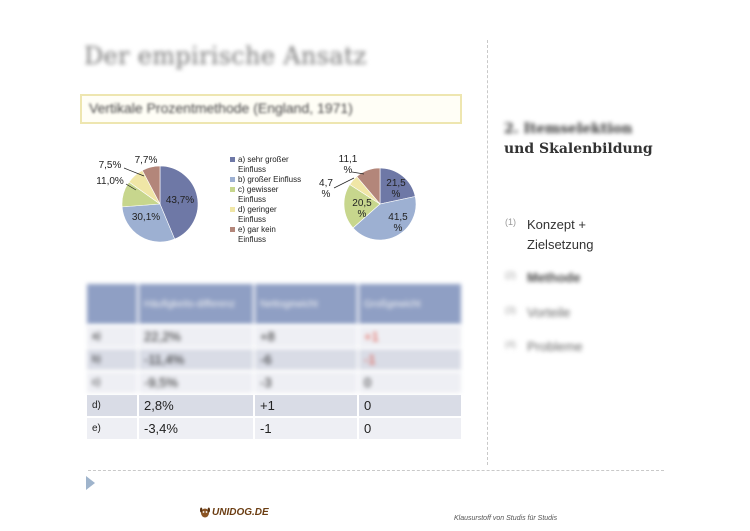  What do you see at coordinates (510, 344) in the screenshot?
I see `toc-number: (4)` at bounding box center [510, 344].